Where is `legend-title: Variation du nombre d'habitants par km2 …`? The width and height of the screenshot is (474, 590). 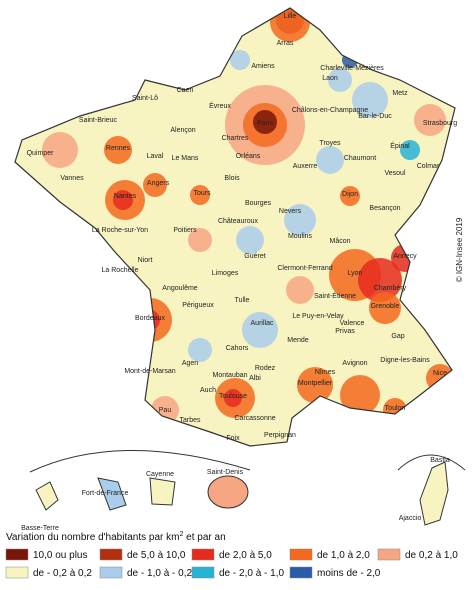
legend-title: Variation du nombre d'habitants par km2 … is located at coordinates (116, 537).